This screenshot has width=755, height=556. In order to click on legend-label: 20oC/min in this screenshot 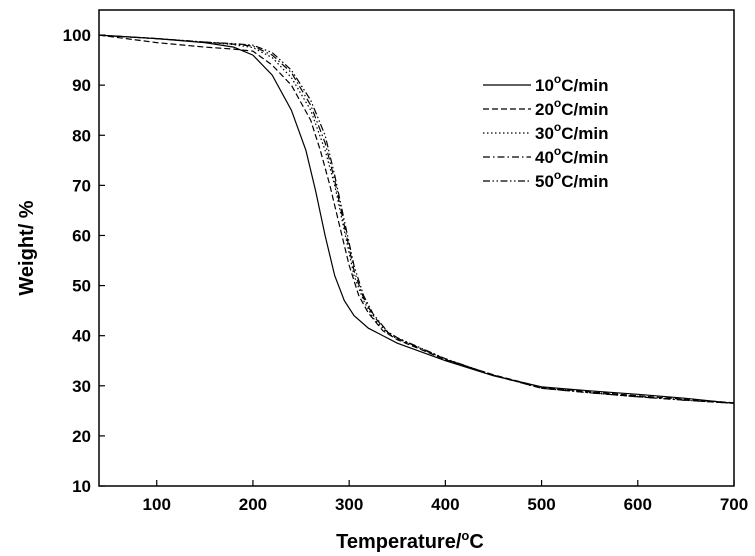, I will do `click(572, 107)`.